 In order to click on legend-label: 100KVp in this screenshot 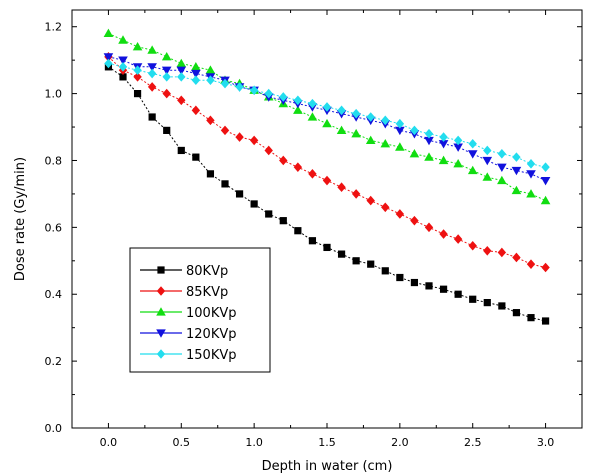, I will do `click(211, 313)`.